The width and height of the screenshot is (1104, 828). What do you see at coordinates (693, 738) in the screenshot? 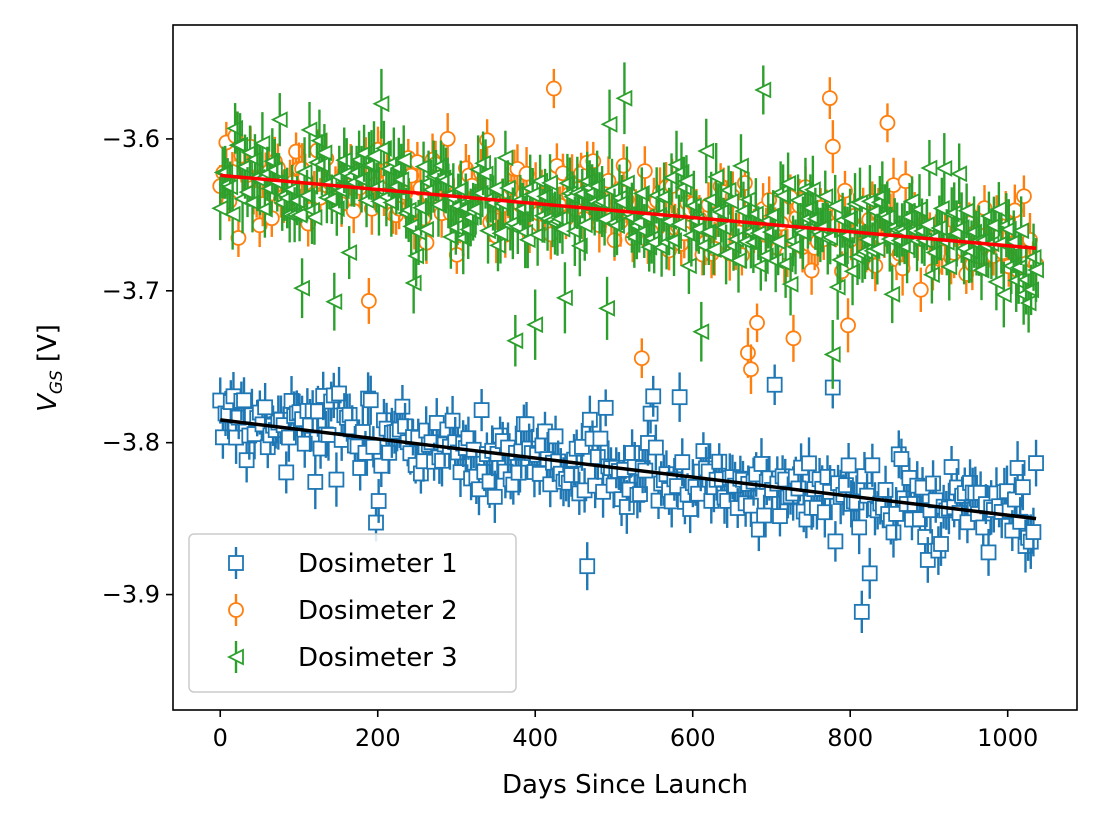
I see `x-tick-label: 600` at bounding box center [693, 738].